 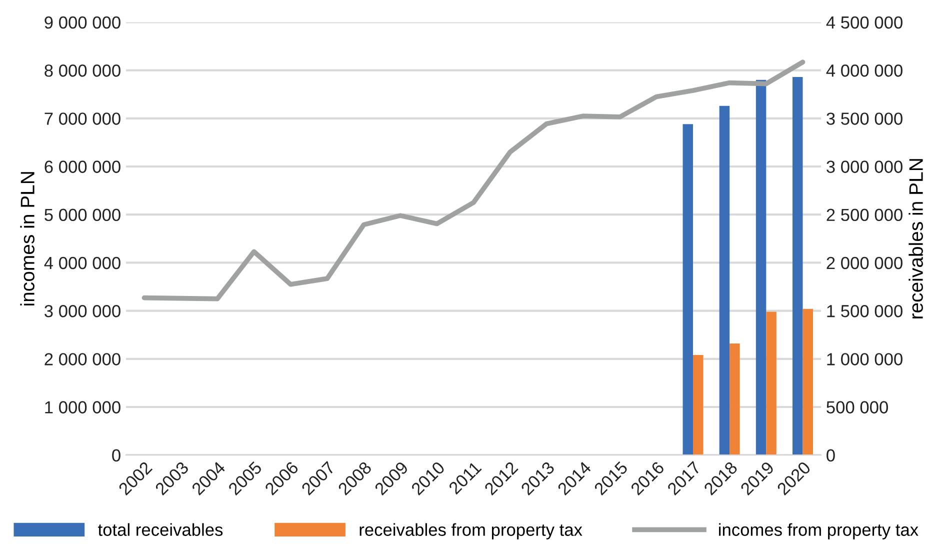 I want to click on legend-label: incomes from property tax, so click(x=818, y=531).